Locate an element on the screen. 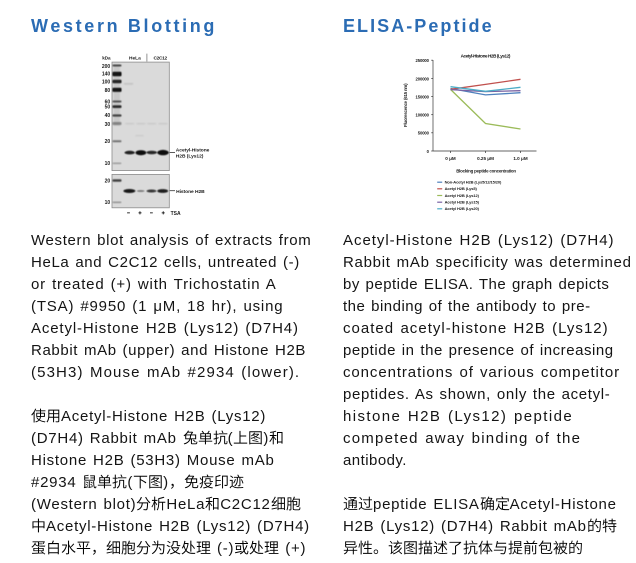 The height and width of the screenshot is (563, 636). svg-text: 150000 is located at coordinates (423, 96).